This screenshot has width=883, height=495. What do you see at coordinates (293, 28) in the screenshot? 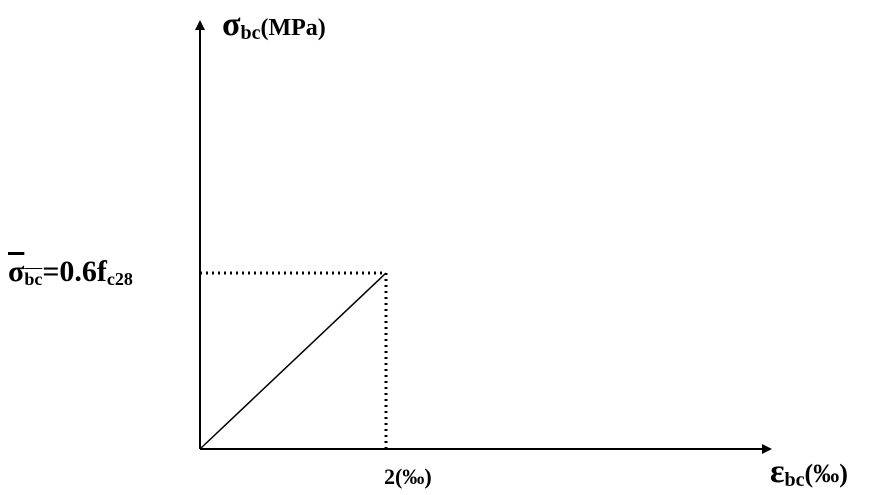
I see `y-axis-unit: (MPa)` at bounding box center [293, 28].